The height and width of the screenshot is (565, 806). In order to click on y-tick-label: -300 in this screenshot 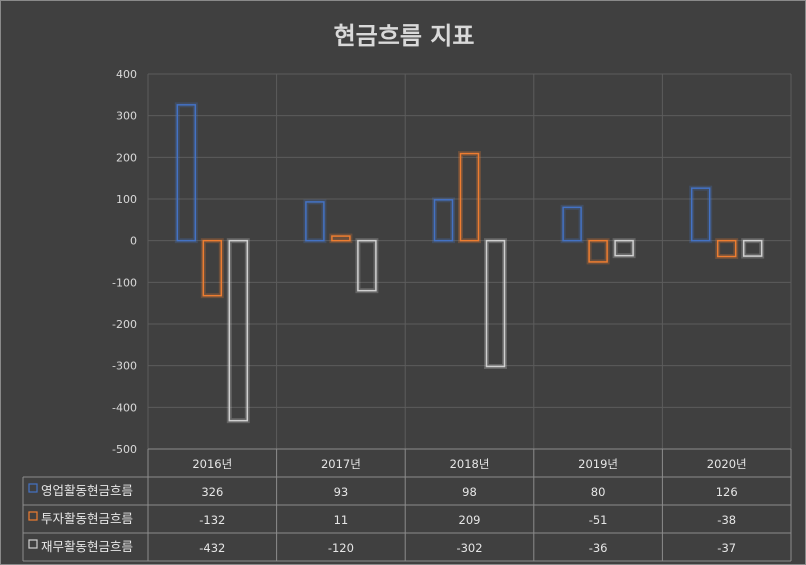, I will do `click(124, 366)`.